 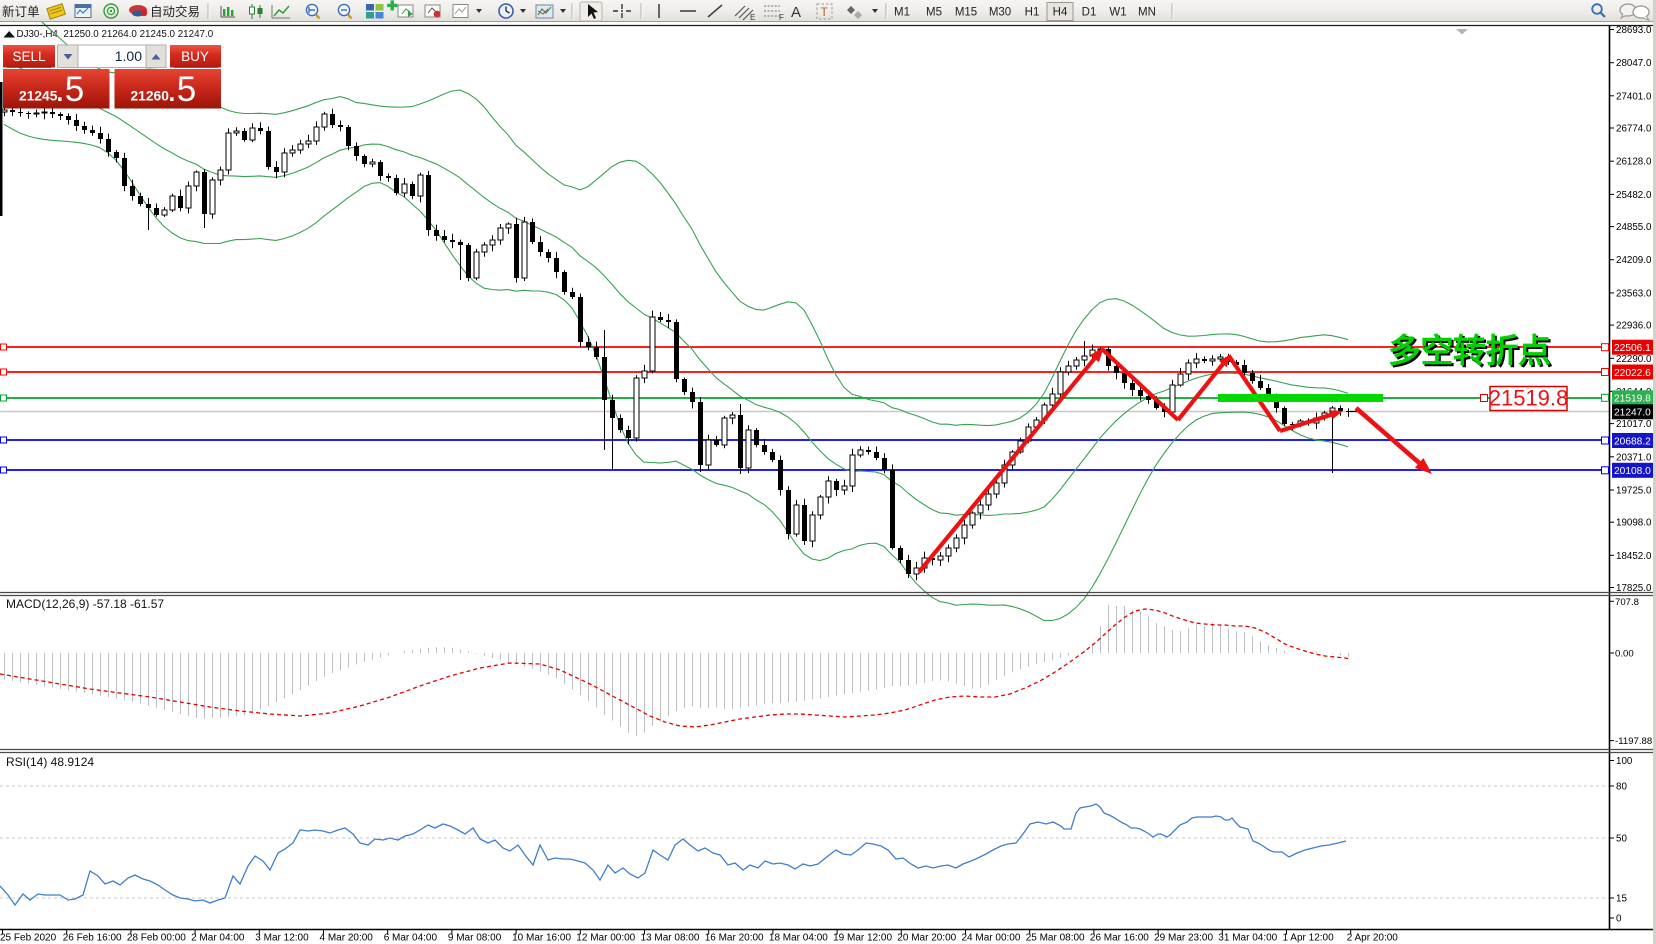 What do you see at coordinates (218, 938) in the screenshot?
I see `svg-text: 2 Mar 04:00` at bounding box center [218, 938].